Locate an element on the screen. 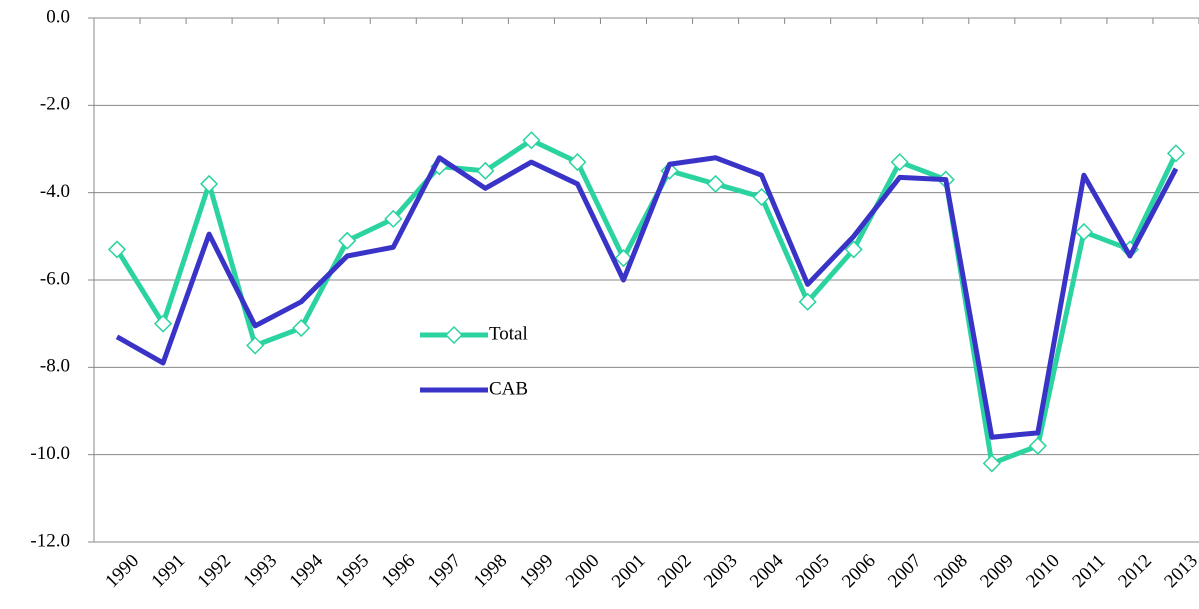 This screenshot has width=1199, height=609. x-tick-label: 1995 is located at coordinates (353, 571).